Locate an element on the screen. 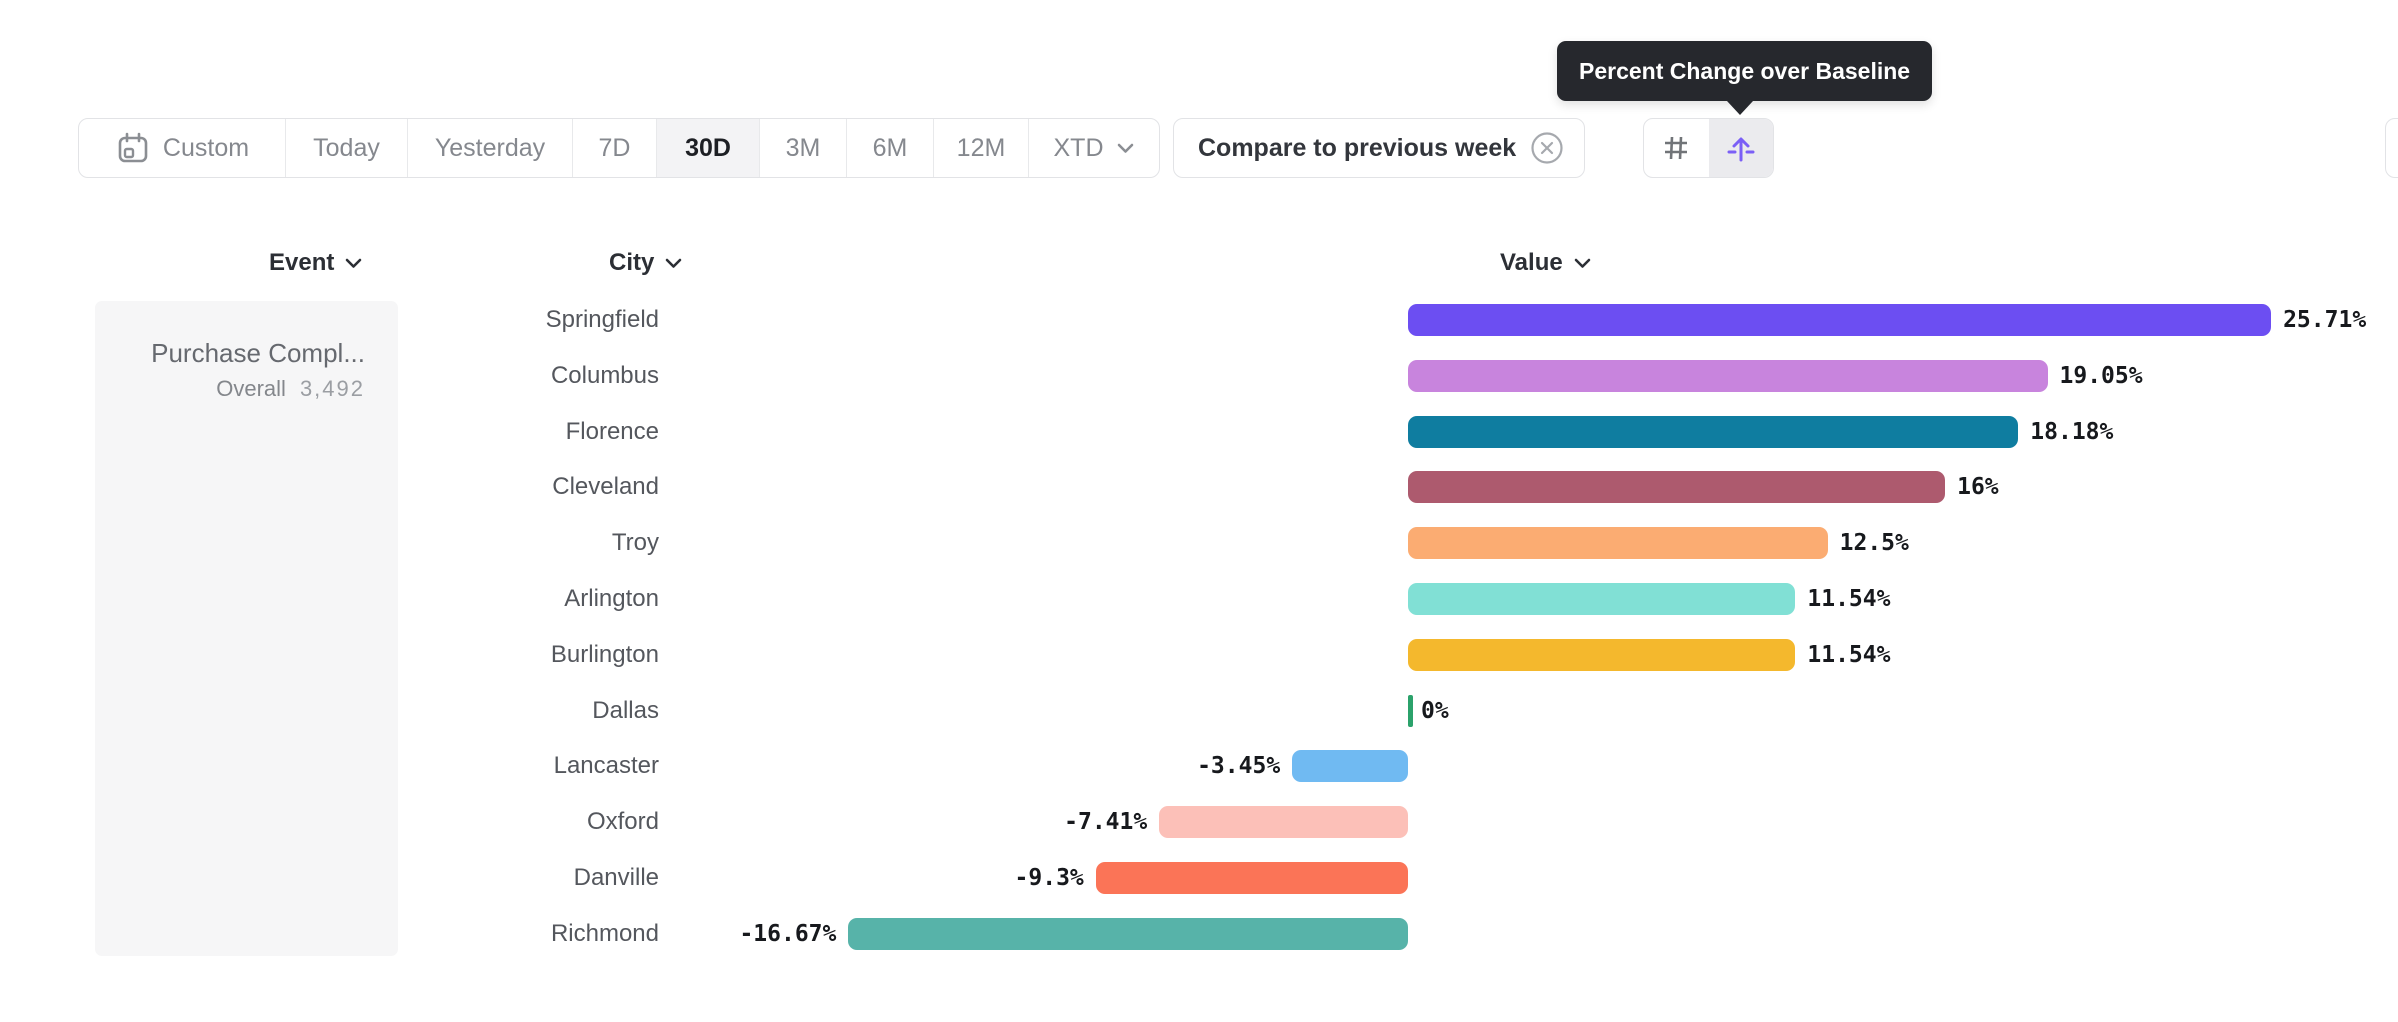  date-range-yesterday: Yesterday is located at coordinates (490, 148).